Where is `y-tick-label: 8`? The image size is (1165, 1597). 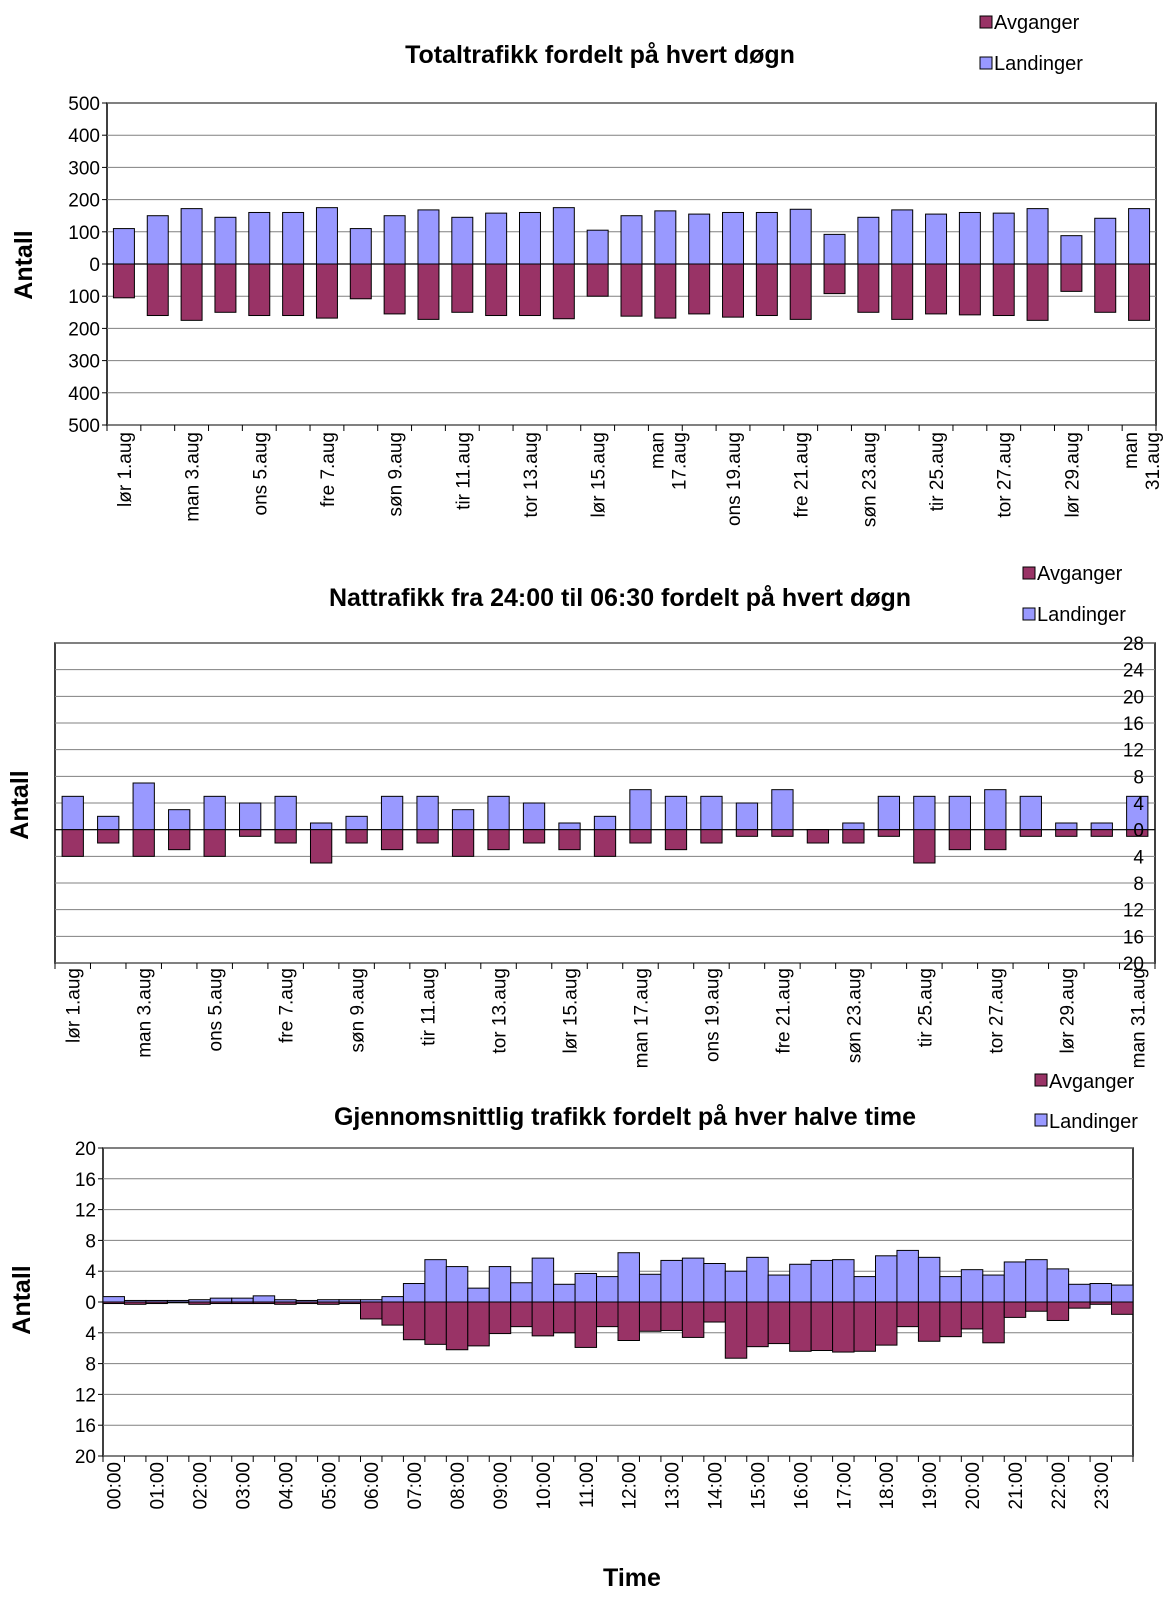
y-tick-label: 8 is located at coordinates (1138, 777).